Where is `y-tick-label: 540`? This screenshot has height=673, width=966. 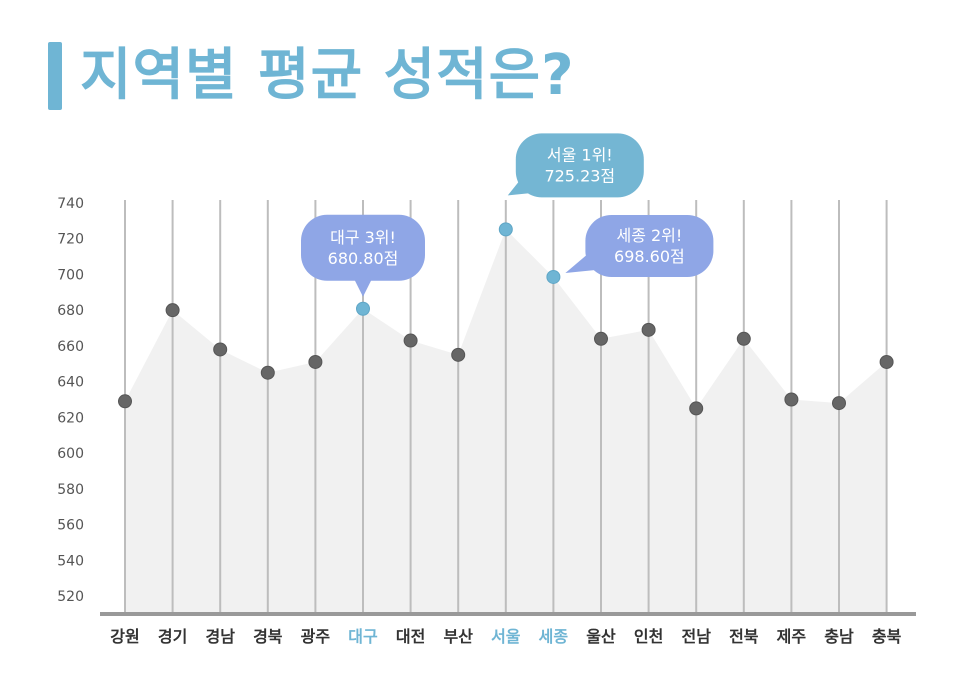
y-tick-label: 540 is located at coordinates (70, 561).